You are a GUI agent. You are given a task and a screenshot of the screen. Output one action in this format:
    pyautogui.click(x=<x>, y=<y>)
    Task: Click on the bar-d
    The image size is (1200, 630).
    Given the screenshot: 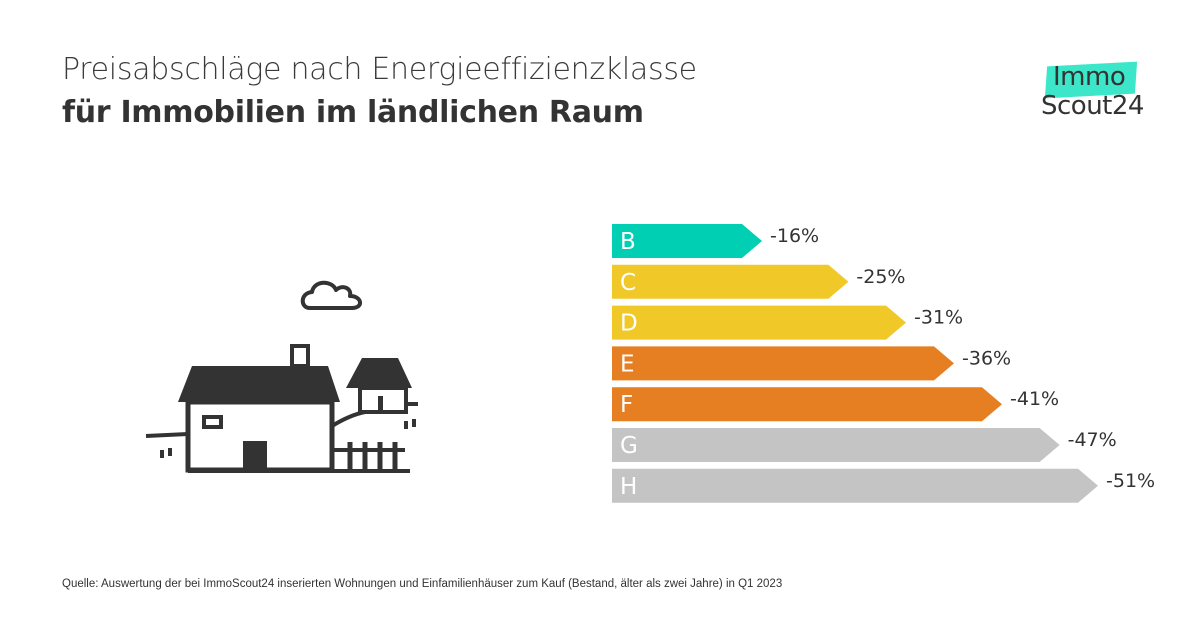 What is the action you would take?
    pyautogui.click(x=759, y=322)
    